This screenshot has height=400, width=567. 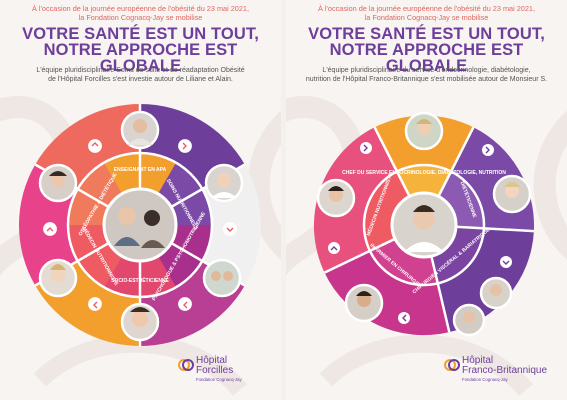 I want to click on portrait-psychologue, so click(x=222, y=278).